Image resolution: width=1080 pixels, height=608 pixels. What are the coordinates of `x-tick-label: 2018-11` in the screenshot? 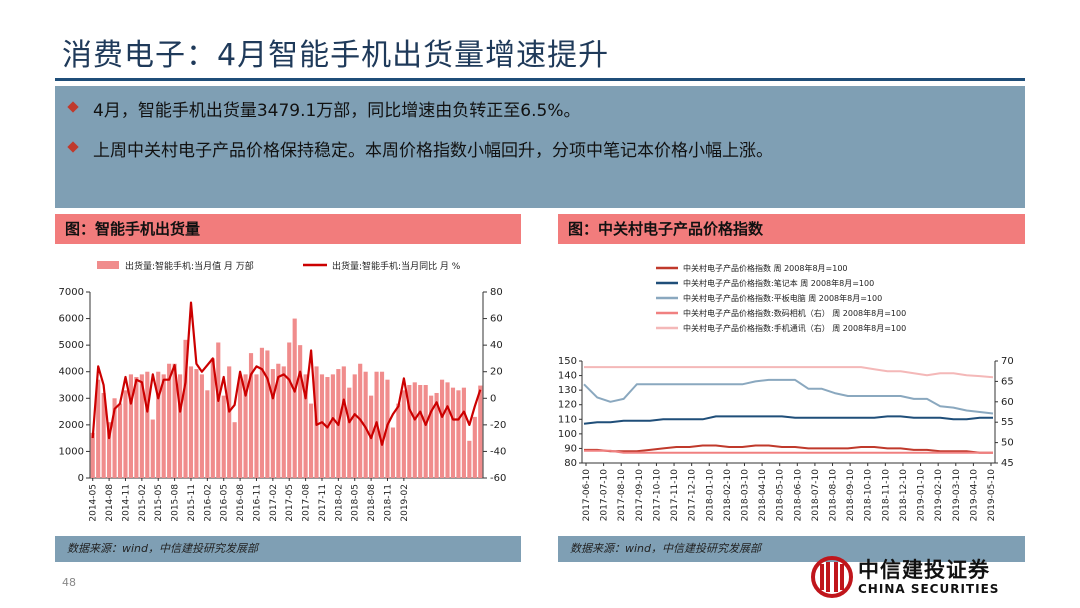 It's located at (388, 503).